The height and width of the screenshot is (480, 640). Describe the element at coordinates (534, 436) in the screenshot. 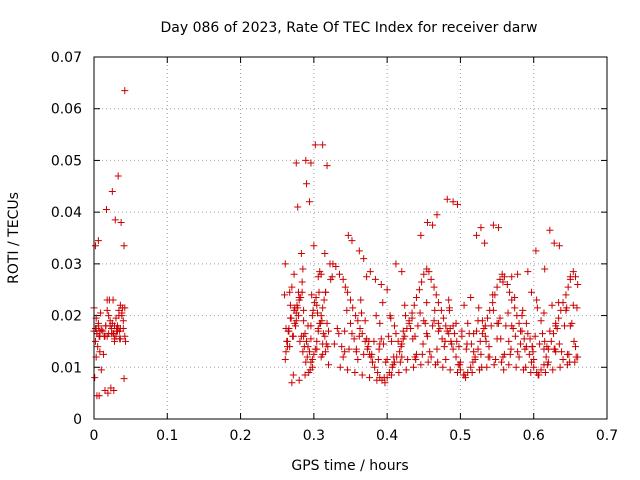

I see `x-tick-label: 0.6` at that location.